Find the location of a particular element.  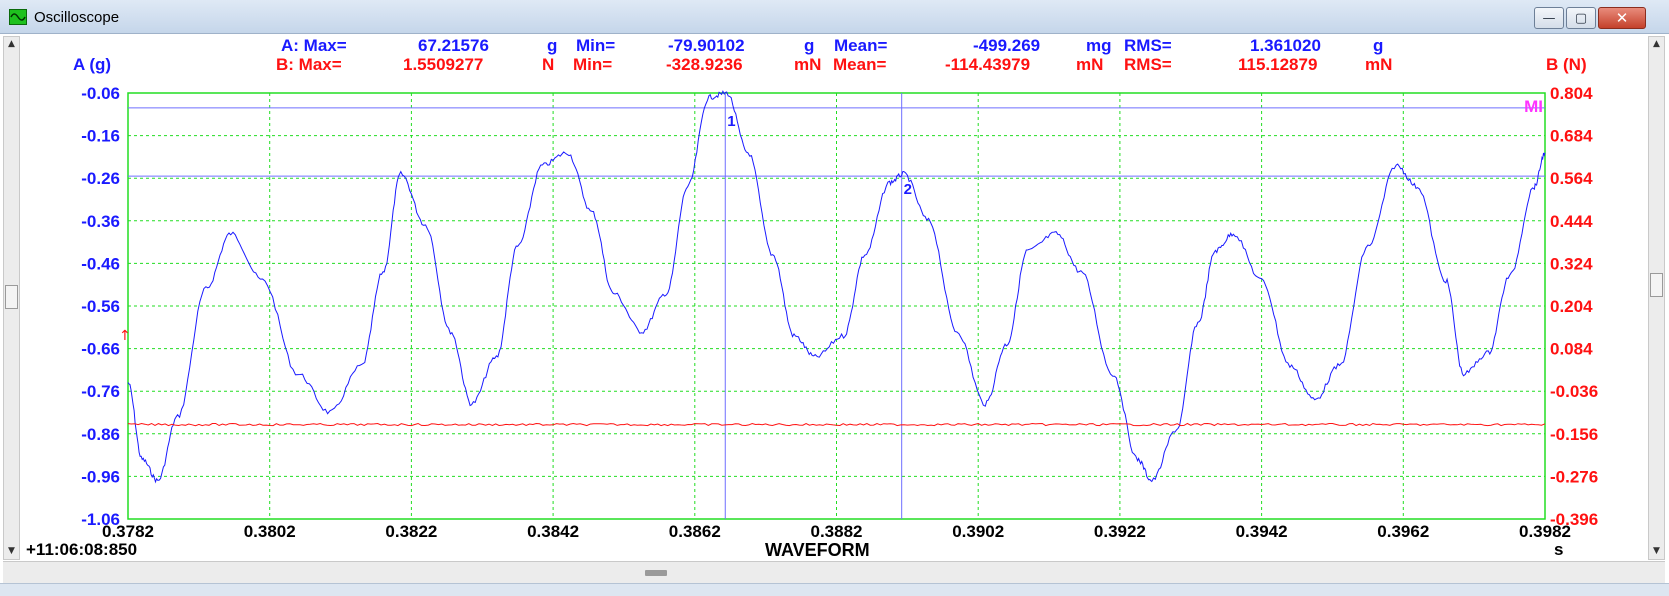

stat-a-prefix: A: Max= is located at coordinates (314, 45).